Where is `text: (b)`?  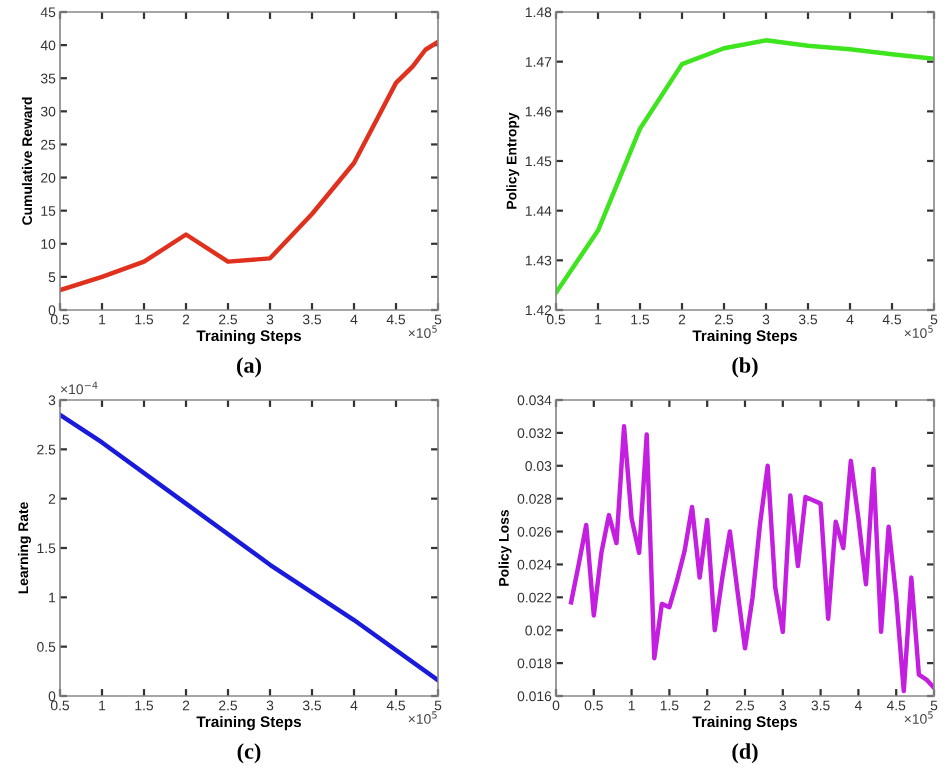
text: (b) is located at coordinates (745, 367).